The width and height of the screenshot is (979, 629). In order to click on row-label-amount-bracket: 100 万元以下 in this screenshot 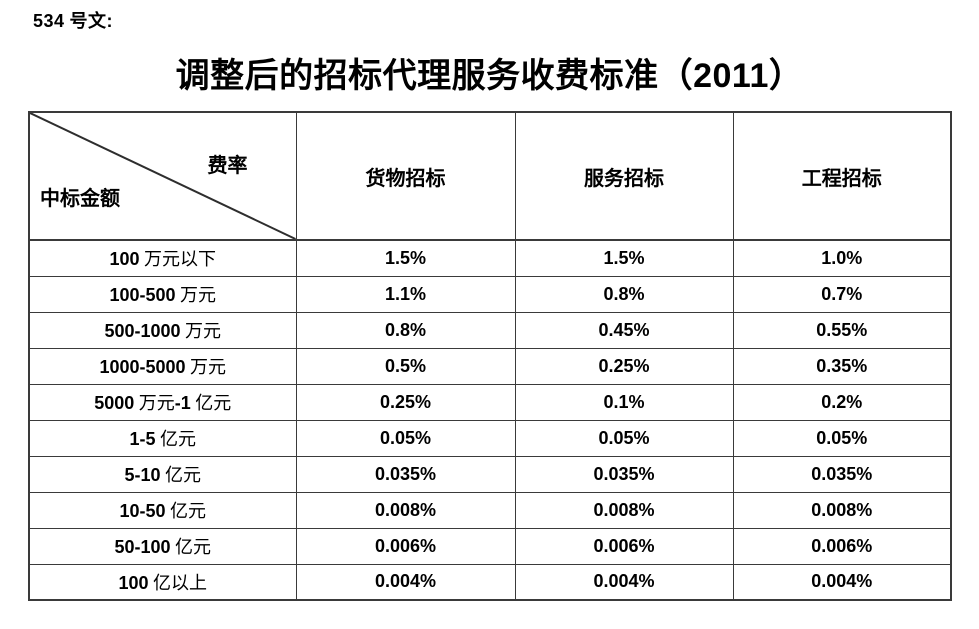, I will do `click(162, 258)`.